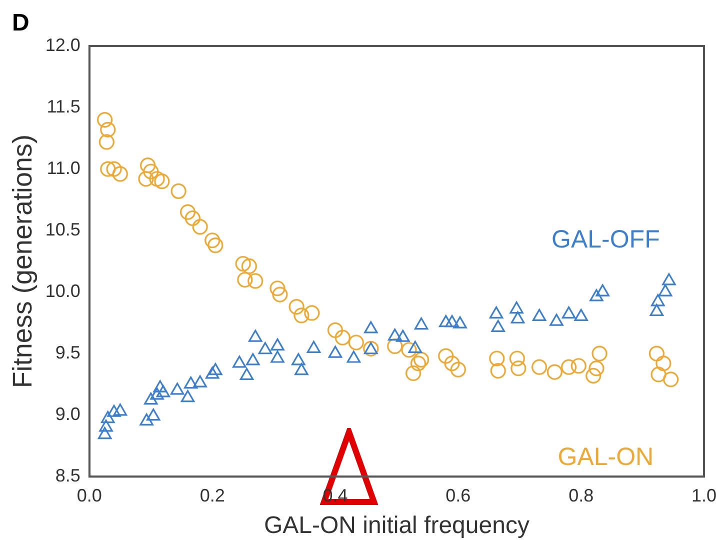 Image resolution: width=725 pixels, height=551 pixels. What do you see at coordinates (397, 526) in the screenshot?
I see `x-axis-title: GAL-ON initial frequency` at bounding box center [397, 526].